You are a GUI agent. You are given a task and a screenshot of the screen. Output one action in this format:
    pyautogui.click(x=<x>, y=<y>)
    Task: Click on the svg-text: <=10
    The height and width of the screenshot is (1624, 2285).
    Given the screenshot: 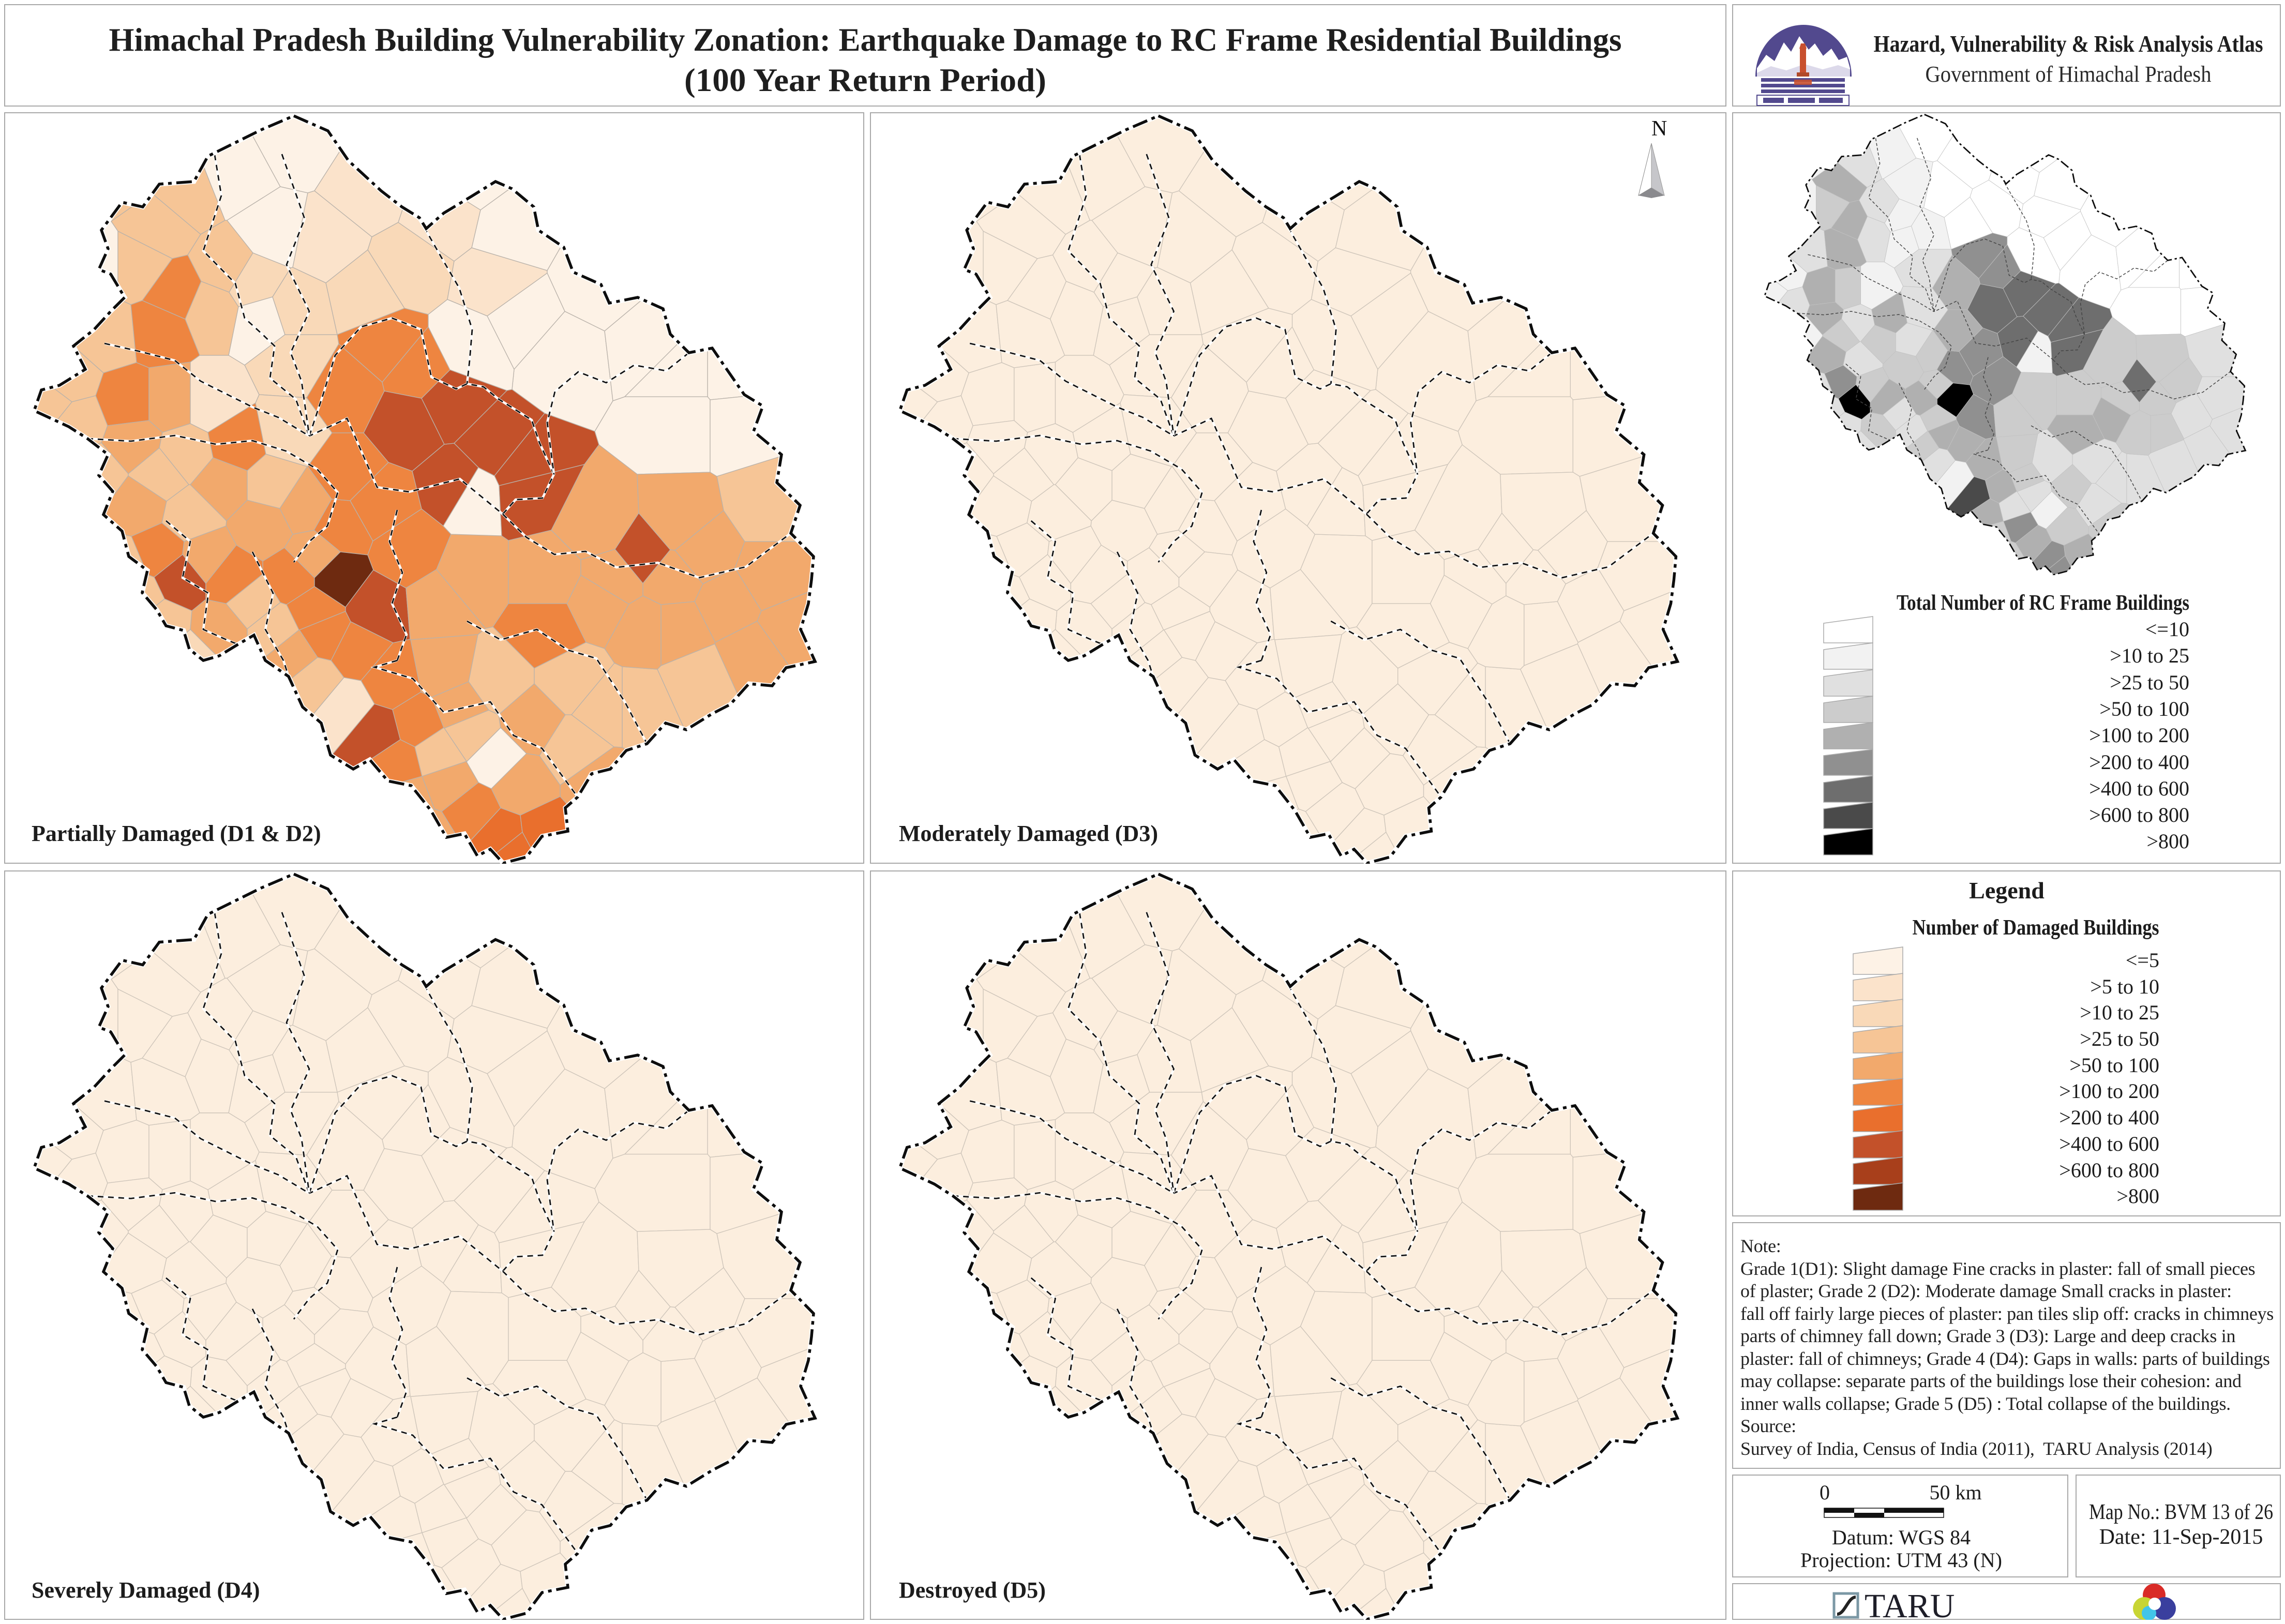 What is the action you would take?
    pyautogui.click(x=2167, y=629)
    